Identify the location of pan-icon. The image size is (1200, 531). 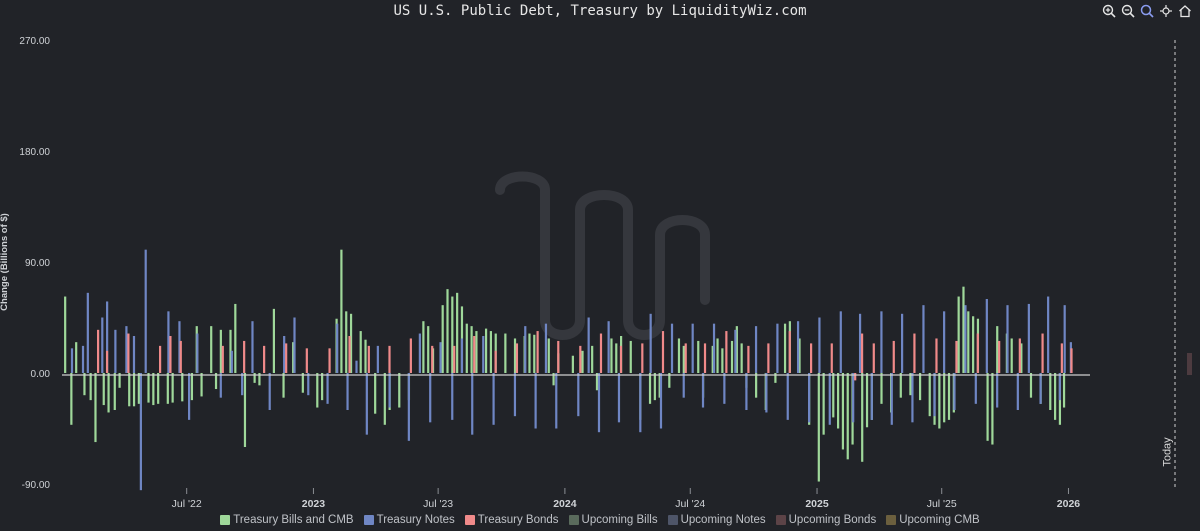
(1165, 10).